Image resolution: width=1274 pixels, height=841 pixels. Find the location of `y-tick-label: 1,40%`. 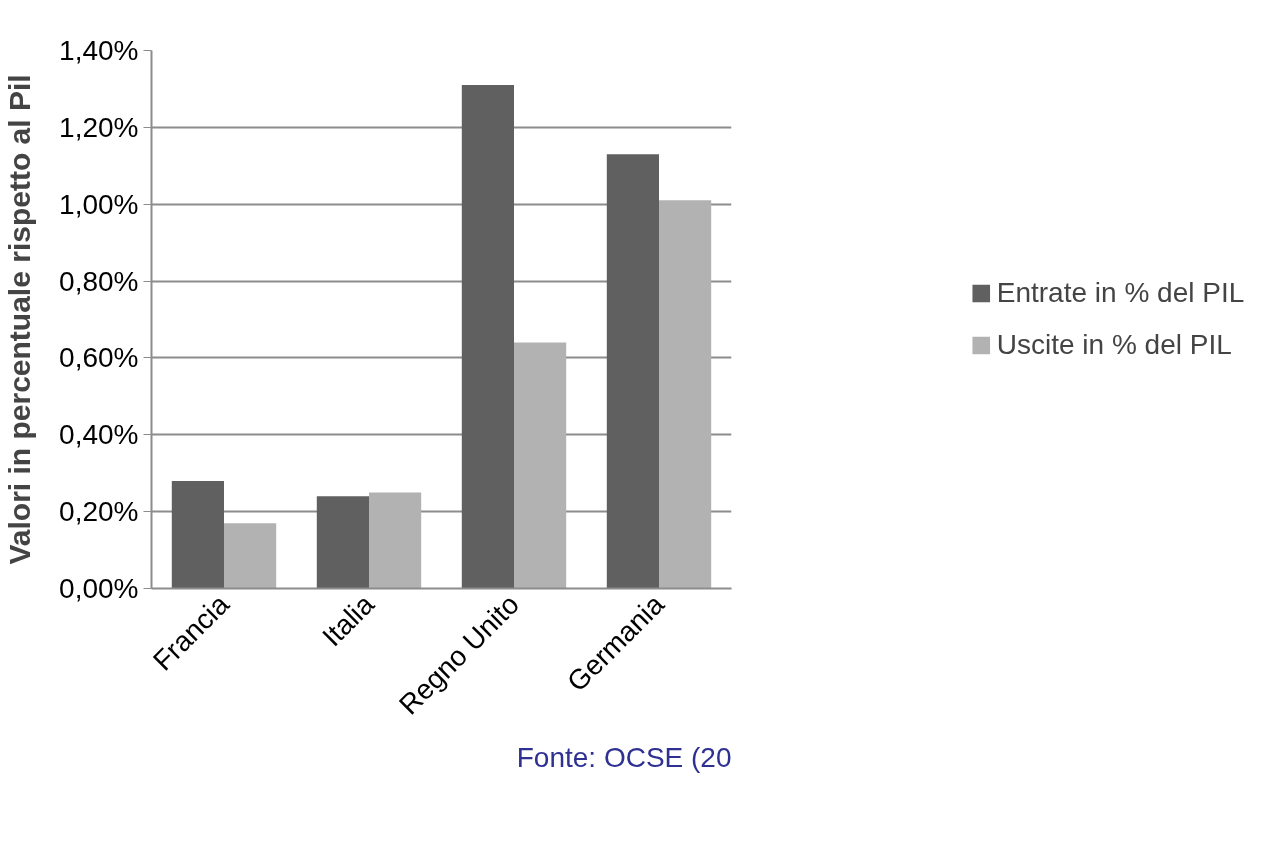

y-tick-label: 1,40% is located at coordinates (99, 50).